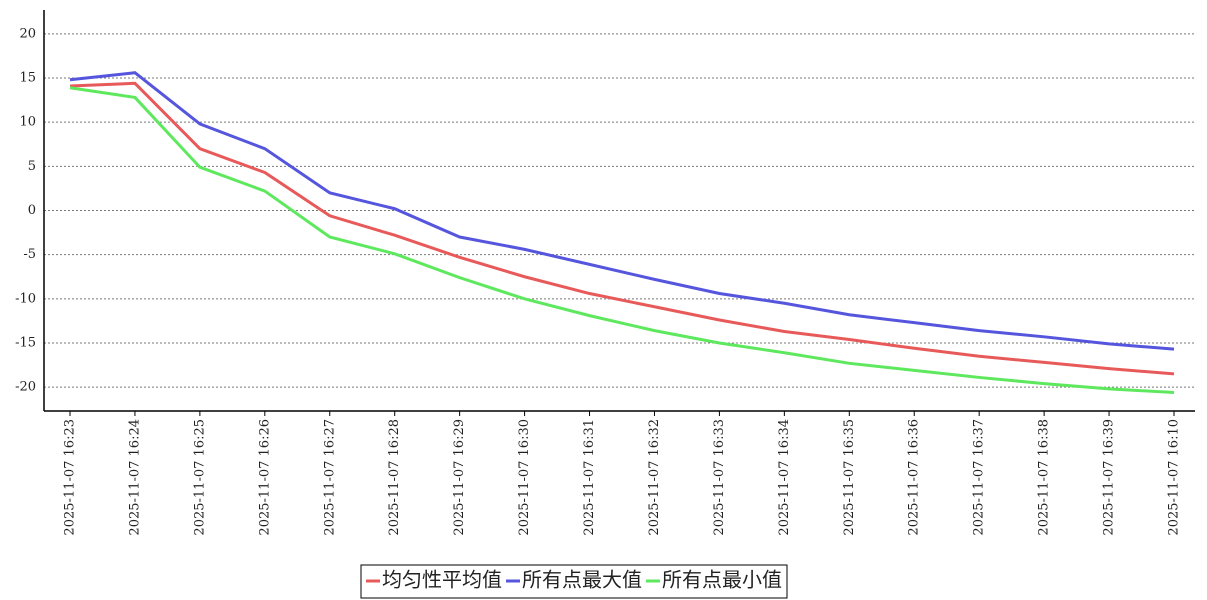 Image resolution: width=1207 pixels, height=600 pixels. Describe the element at coordinates (582, 580) in the screenshot. I see `legend-label: 所有点最大值` at that location.